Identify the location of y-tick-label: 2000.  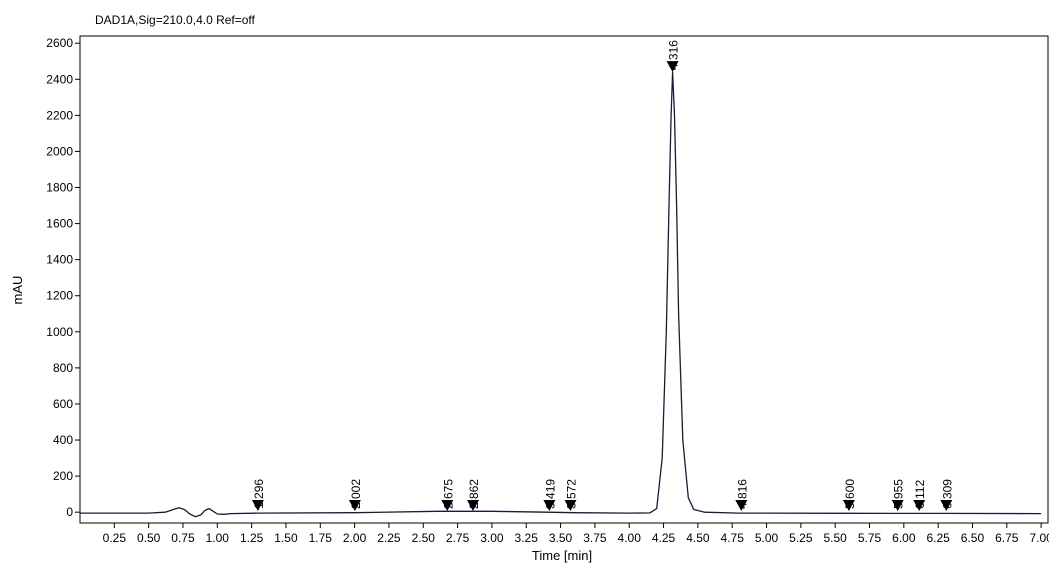
(59, 151).